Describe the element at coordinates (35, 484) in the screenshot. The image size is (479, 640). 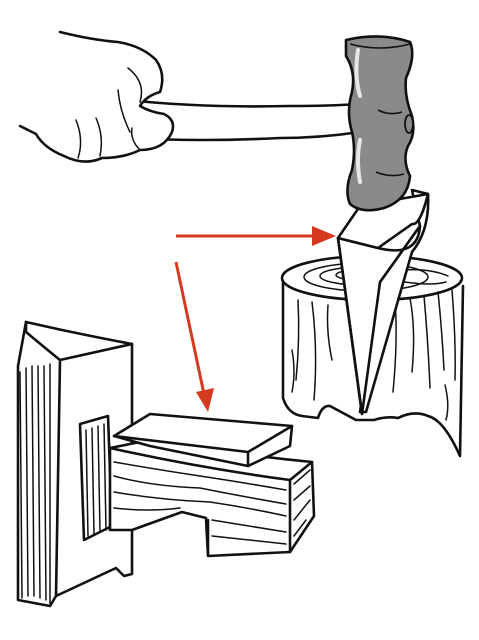
I see `back-block-grain` at that location.